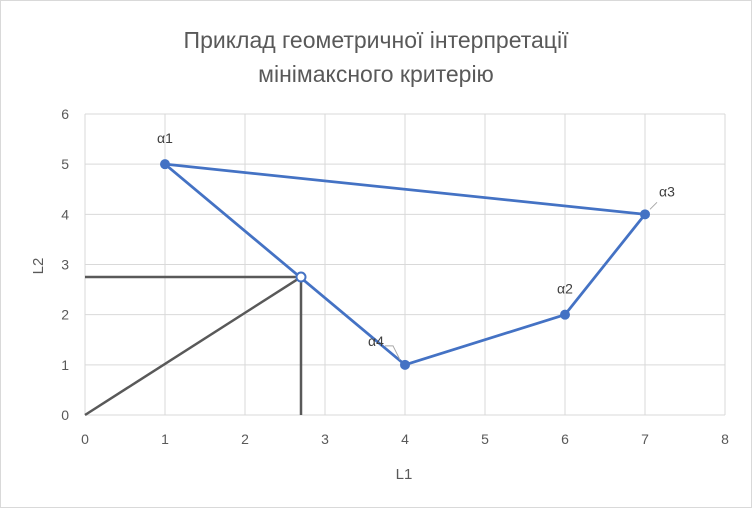 Image resolution: width=752 pixels, height=508 pixels. Describe the element at coordinates (405, 439) in the screenshot. I see `x-tick-label: 4` at that location.